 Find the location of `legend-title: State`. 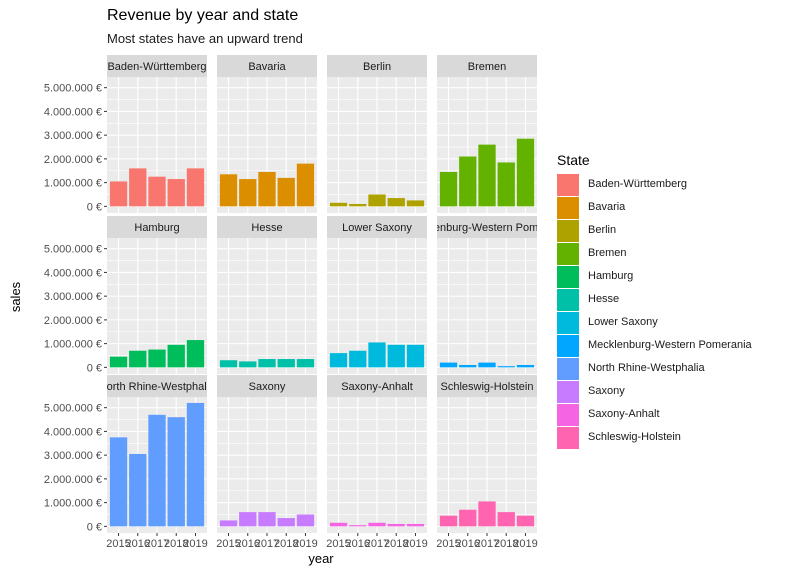

legend-title: State is located at coordinates (573, 160).